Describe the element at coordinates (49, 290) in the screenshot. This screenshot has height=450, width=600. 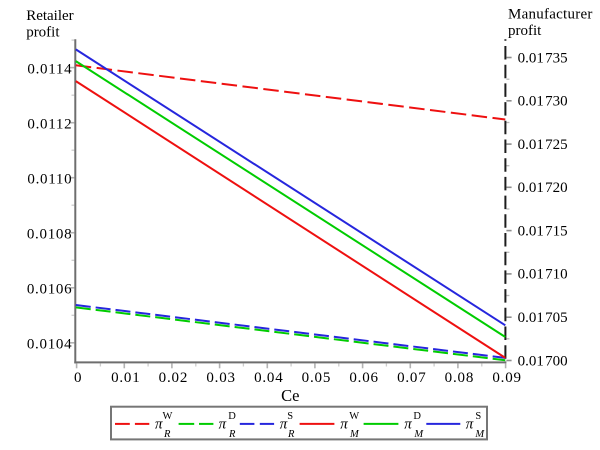
I see `svg-text: 0.0106` at that location.